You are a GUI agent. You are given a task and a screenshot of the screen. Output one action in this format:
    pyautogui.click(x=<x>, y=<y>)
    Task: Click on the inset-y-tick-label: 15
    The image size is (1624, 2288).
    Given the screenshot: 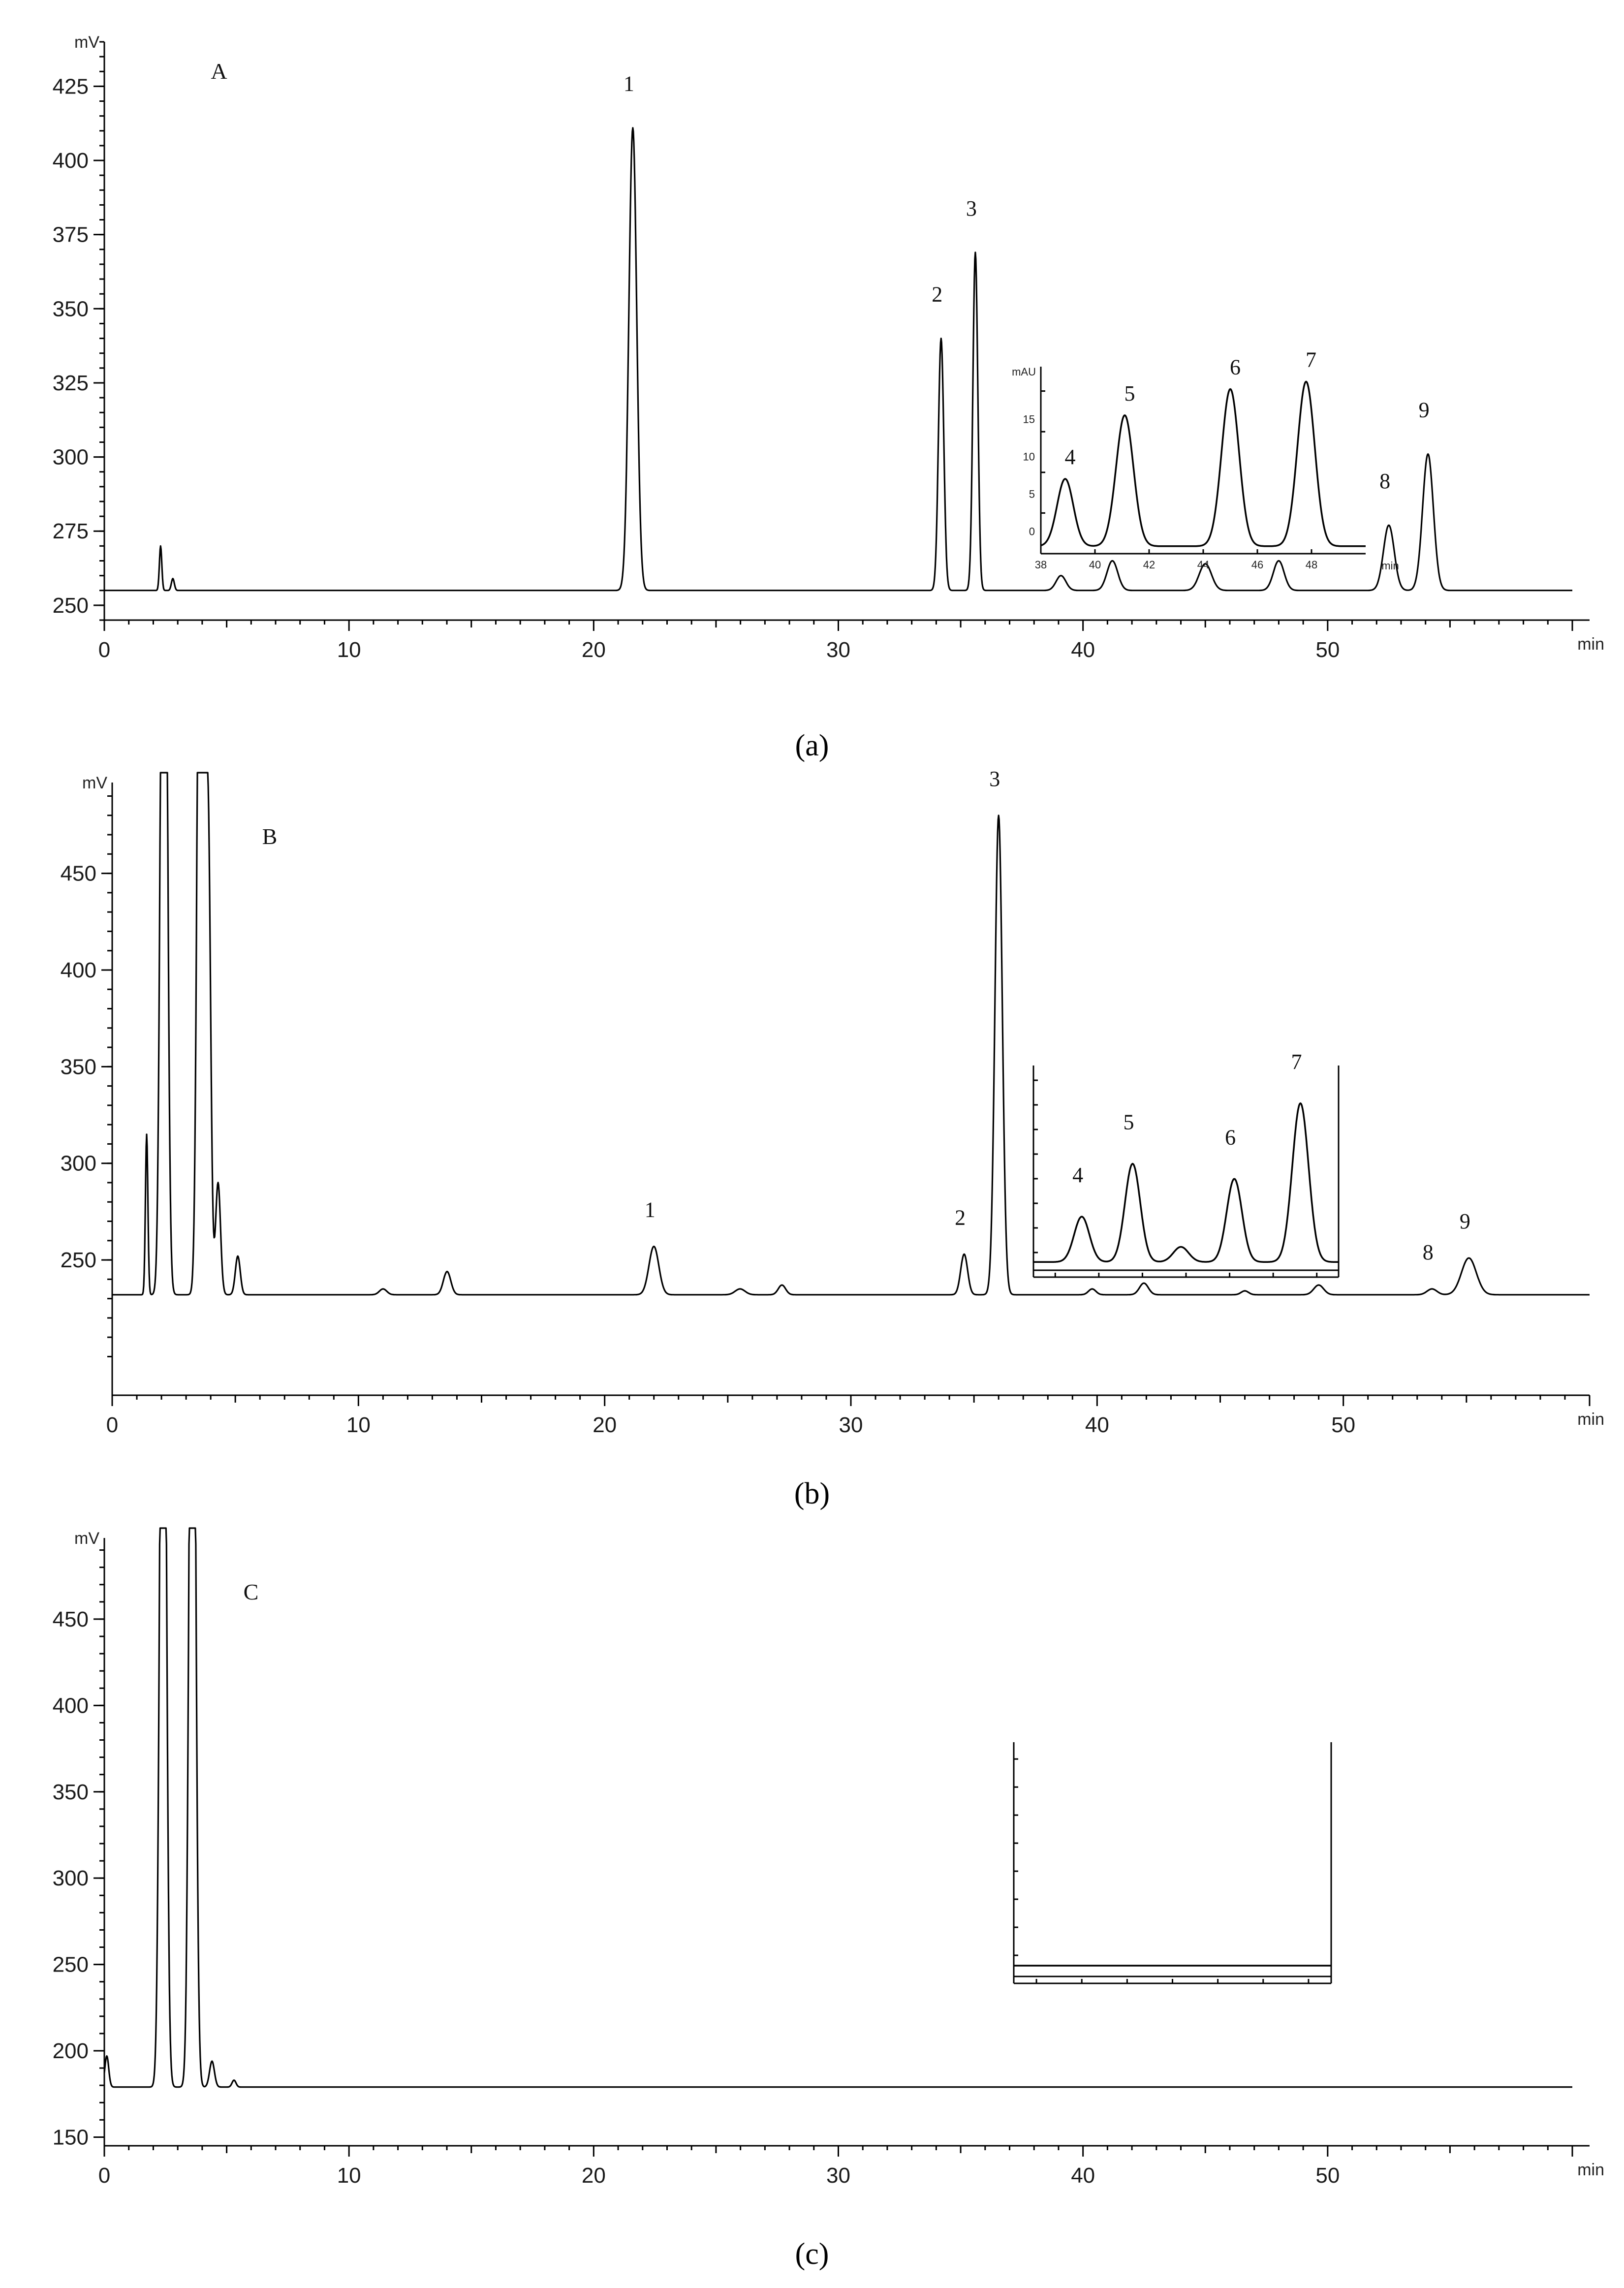 What is the action you would take?
    pyautogui.click(x=1029, y=419)
    